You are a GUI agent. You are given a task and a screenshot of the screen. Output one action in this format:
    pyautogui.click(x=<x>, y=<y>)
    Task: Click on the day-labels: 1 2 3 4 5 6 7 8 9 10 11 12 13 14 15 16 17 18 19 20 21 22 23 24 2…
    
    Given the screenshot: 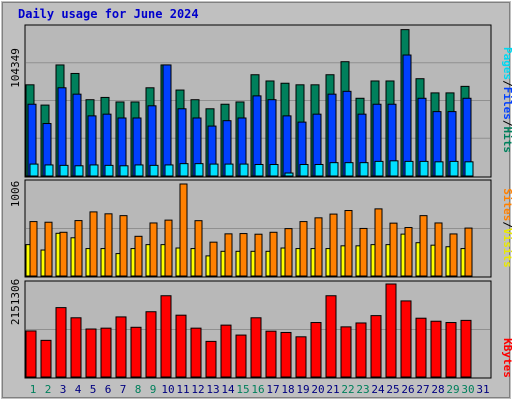 What is the action you would take?
    pyautogui.click(x=260, y=389)
    